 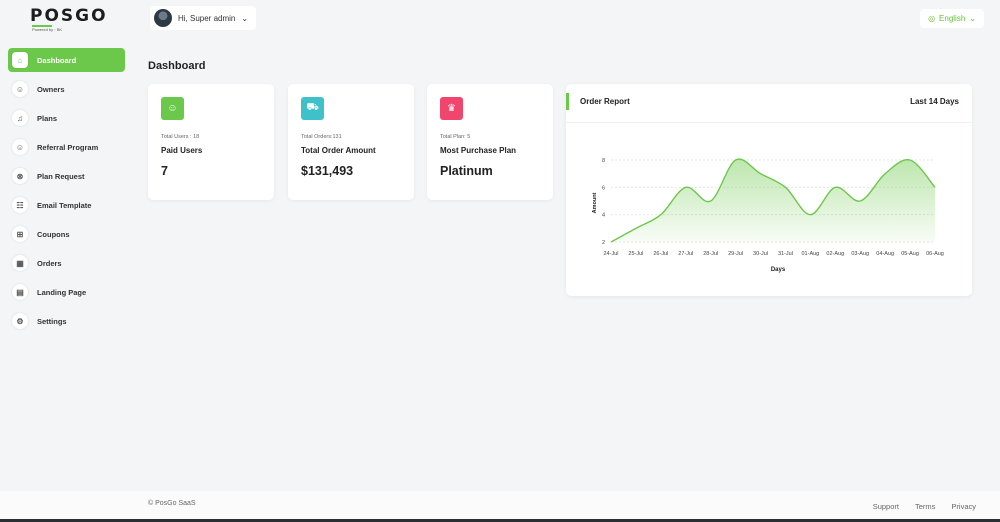 I want to click on area-fill, so click(x=773, y=200).